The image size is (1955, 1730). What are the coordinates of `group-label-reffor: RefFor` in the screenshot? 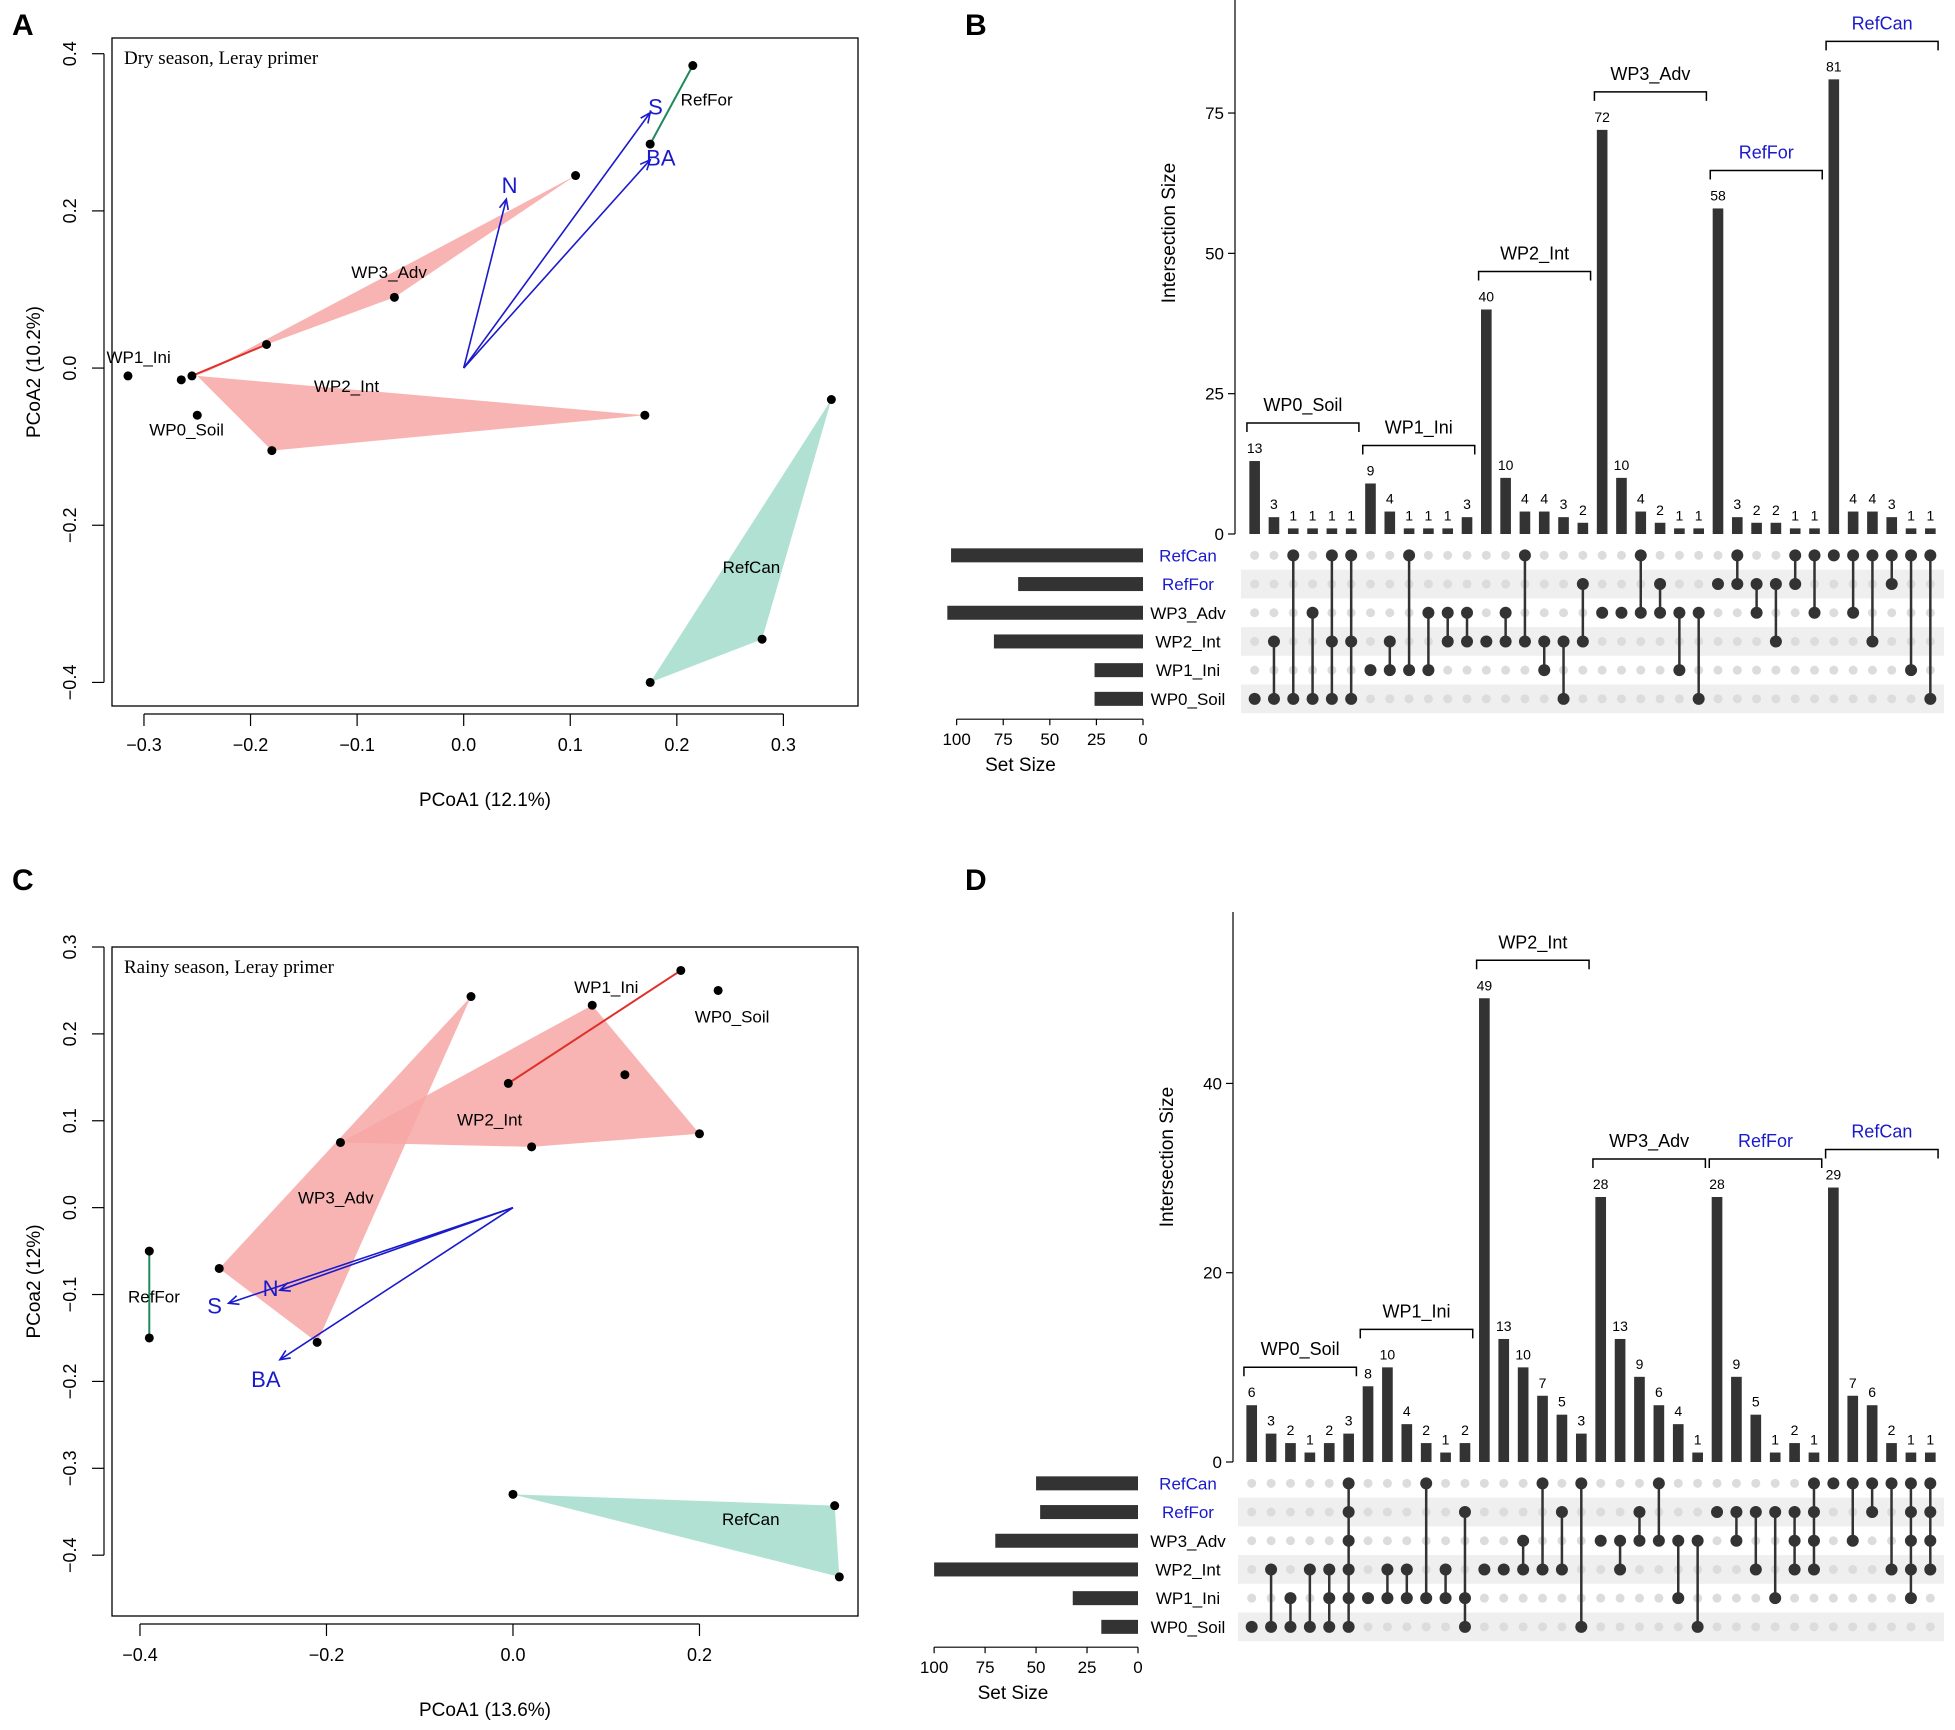 It's located at (707, 99).